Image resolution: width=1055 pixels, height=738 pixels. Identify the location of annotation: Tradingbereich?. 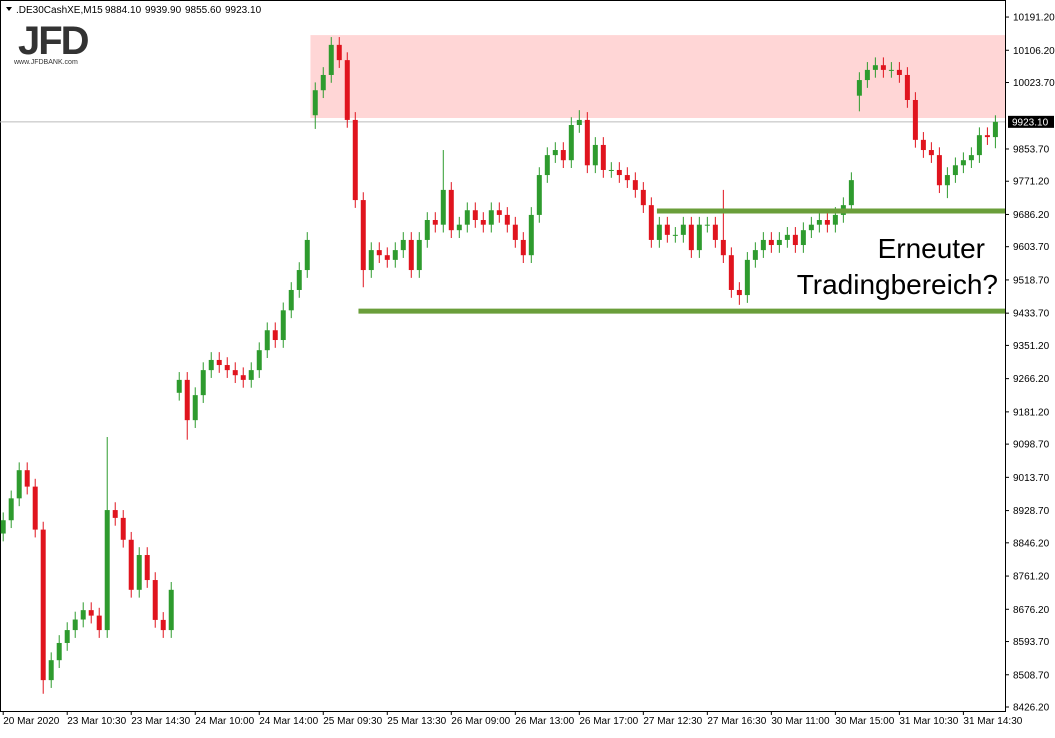
(897, 284).